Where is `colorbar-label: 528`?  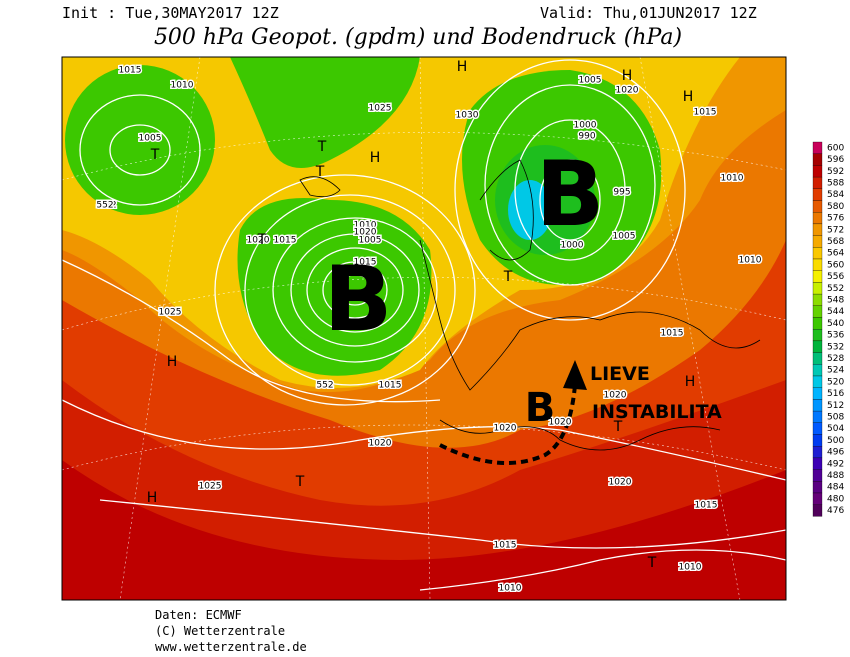 colorbar-label: 528 is located at coordinates (835, 359).